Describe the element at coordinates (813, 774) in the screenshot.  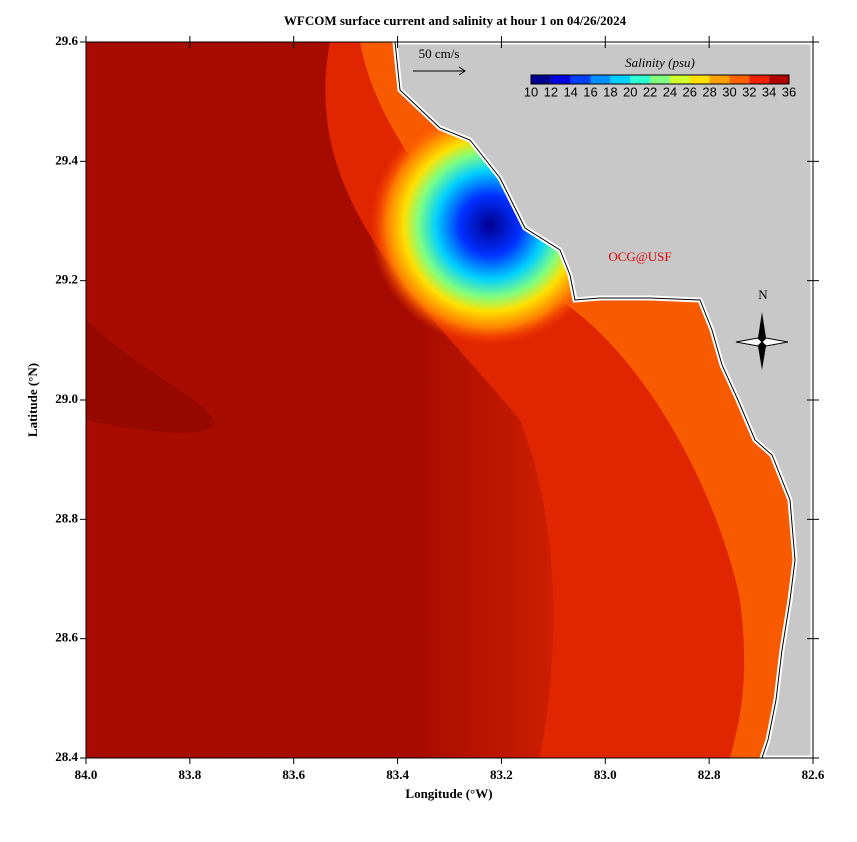
I see `x-tick-label: 82.6` at that location.